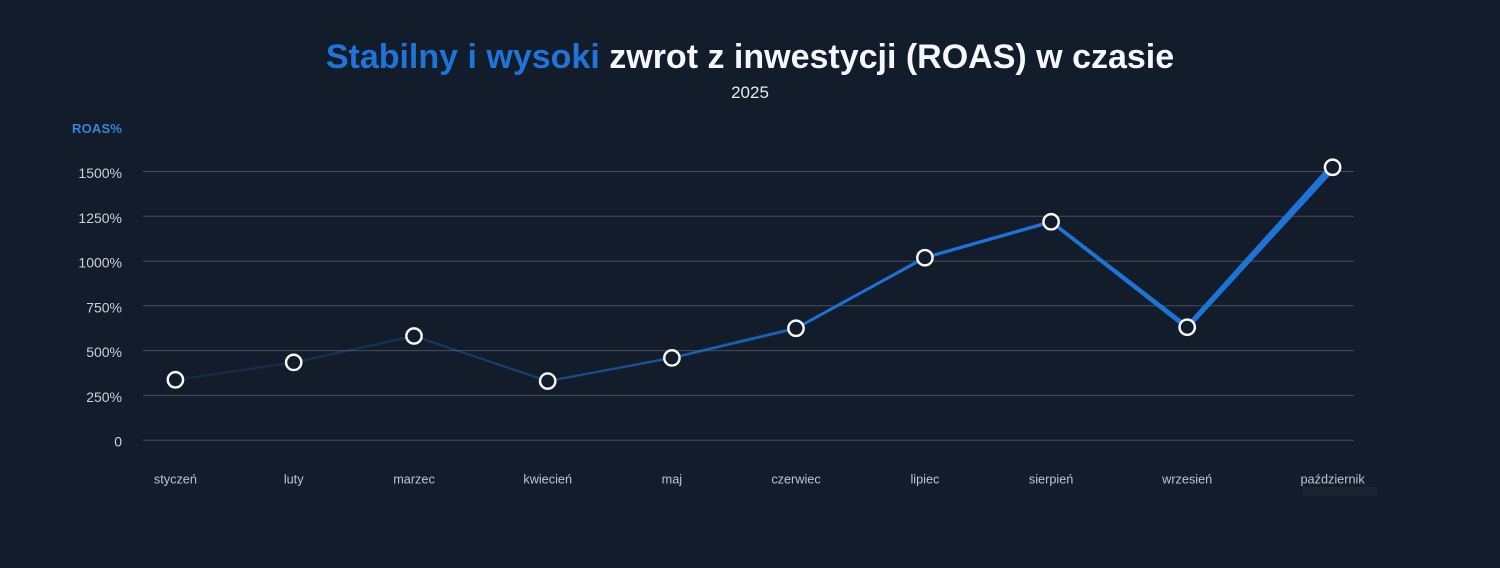 This screenshot has height=568, width=1500. What do you see at coordinates (672, 480) in the screenshot?
I see `svg-text: maj` at bounding box center [672, 480].